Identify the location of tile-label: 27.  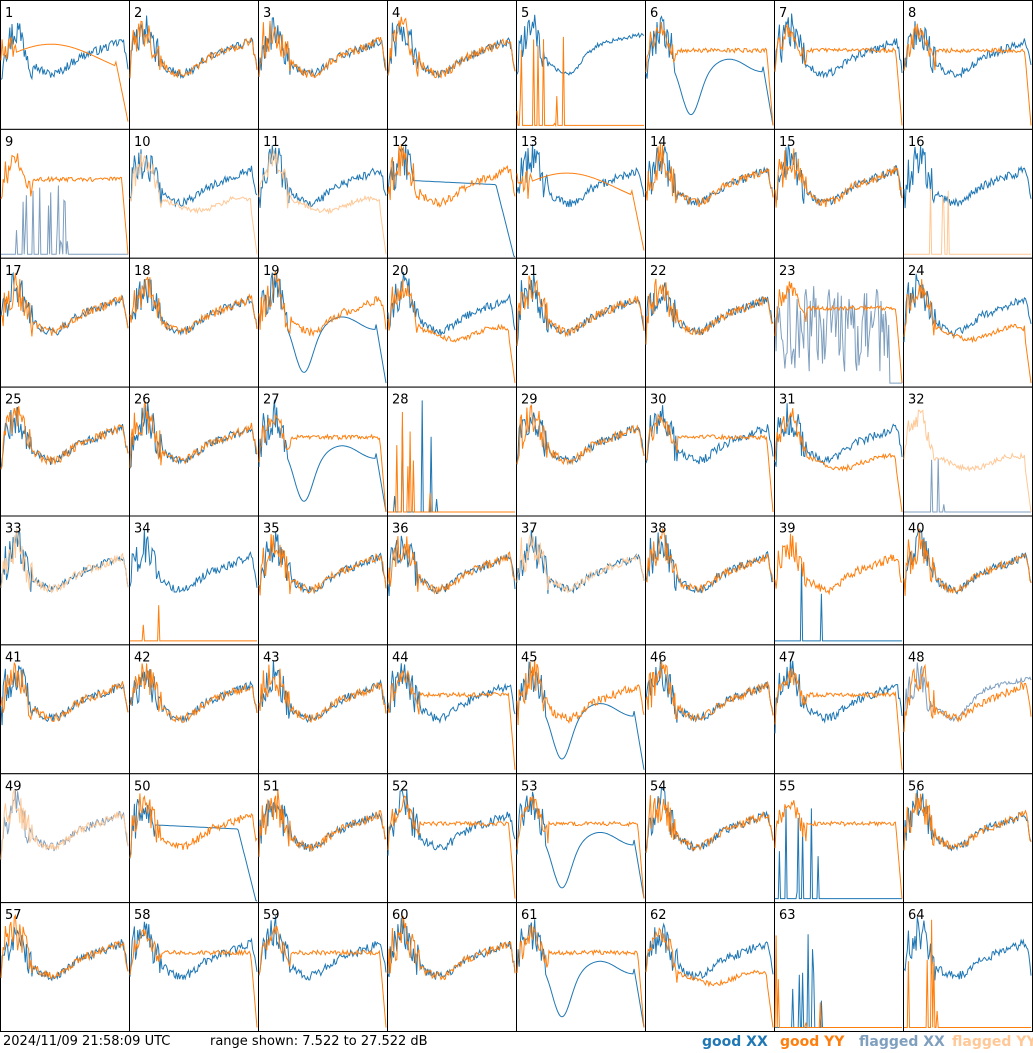
(271, 400).